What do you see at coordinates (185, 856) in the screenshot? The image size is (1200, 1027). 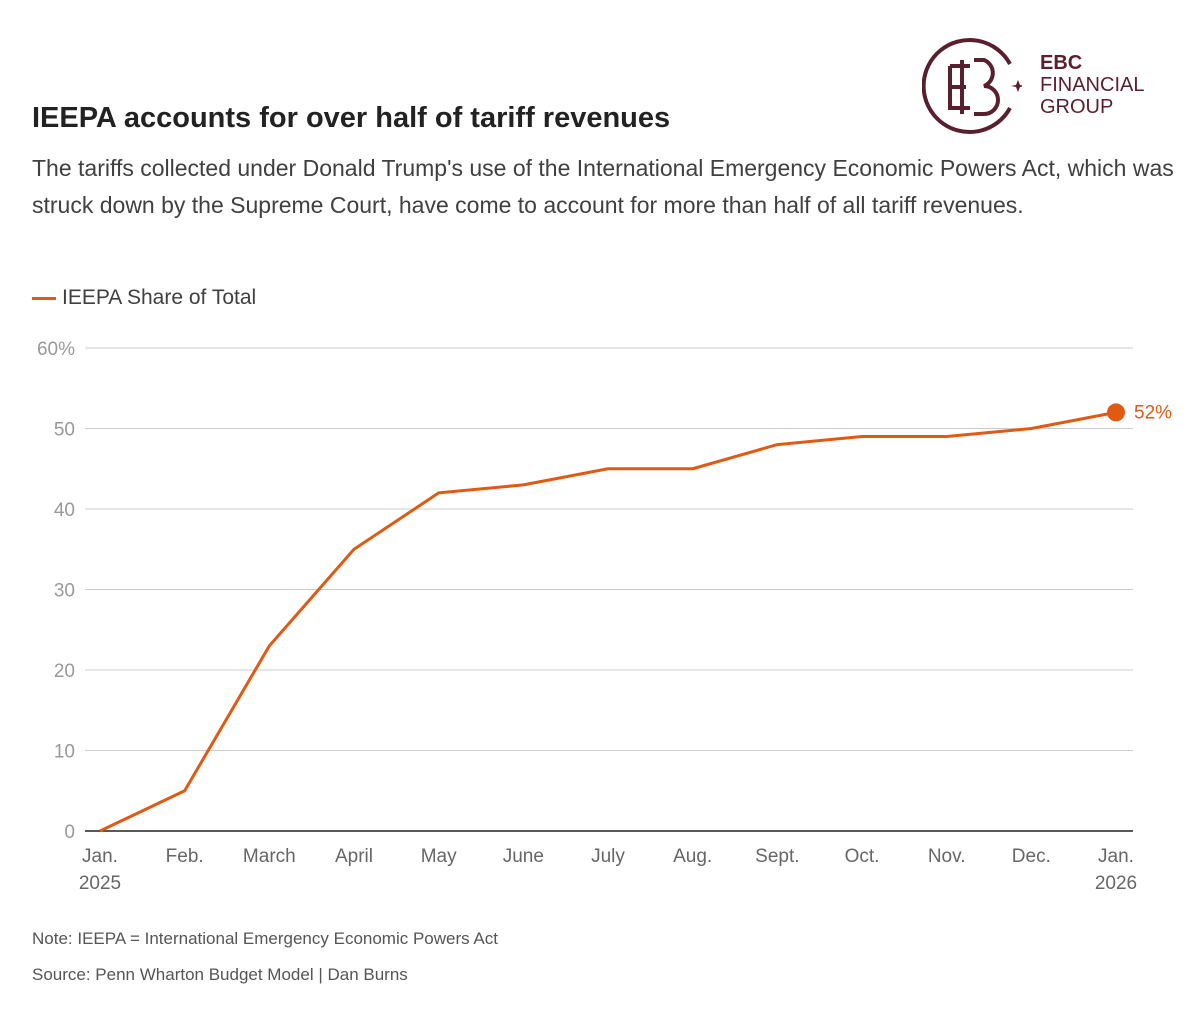 I see `x-tick-label: Feb.` at bounding box center [185, 856].